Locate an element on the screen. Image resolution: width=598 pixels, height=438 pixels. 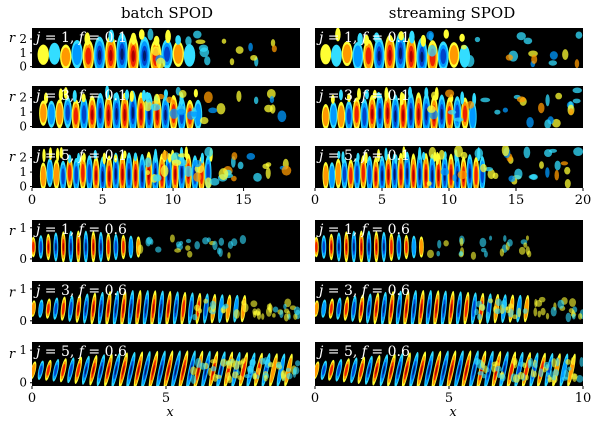
panel-label-panel-top-batch-mode-1: j = 1, f = 0.1 is located at coordinates (80, 38).